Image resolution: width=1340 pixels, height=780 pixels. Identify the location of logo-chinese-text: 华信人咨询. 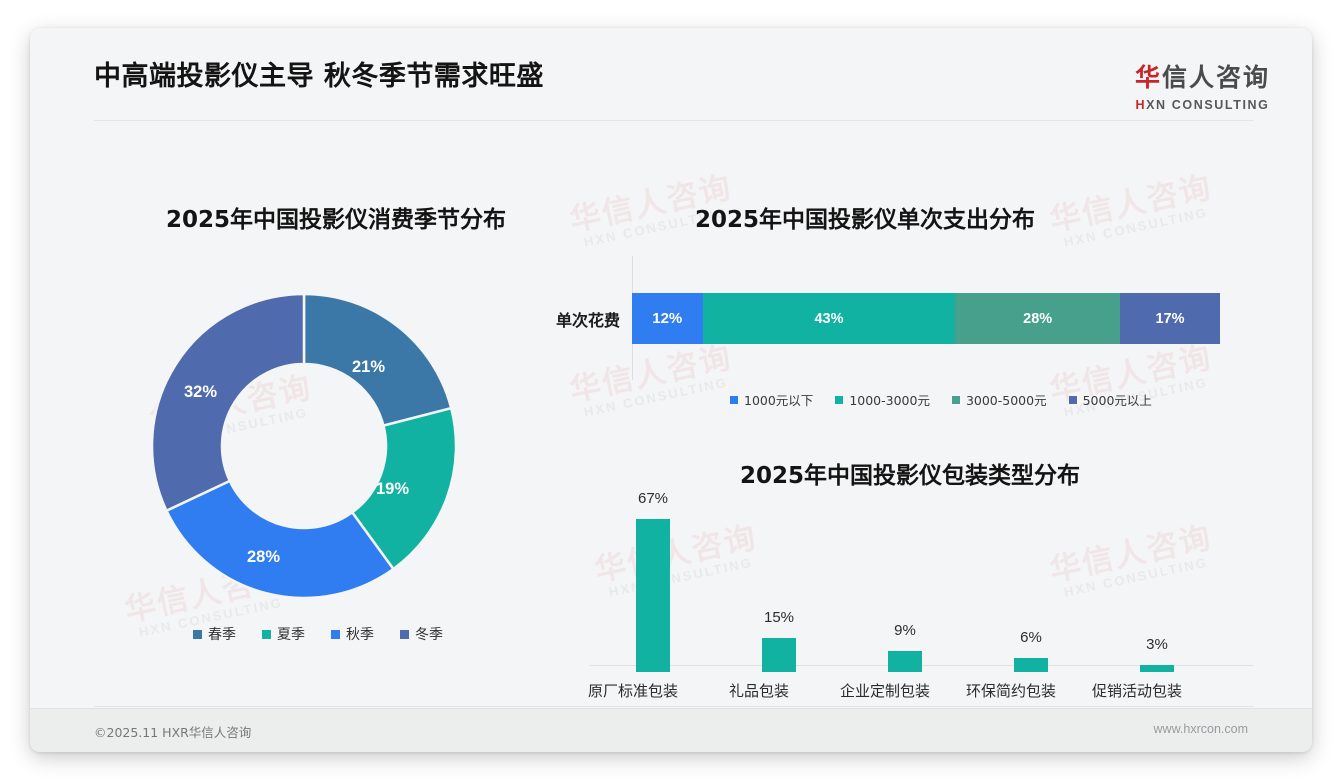
(1202, 76).